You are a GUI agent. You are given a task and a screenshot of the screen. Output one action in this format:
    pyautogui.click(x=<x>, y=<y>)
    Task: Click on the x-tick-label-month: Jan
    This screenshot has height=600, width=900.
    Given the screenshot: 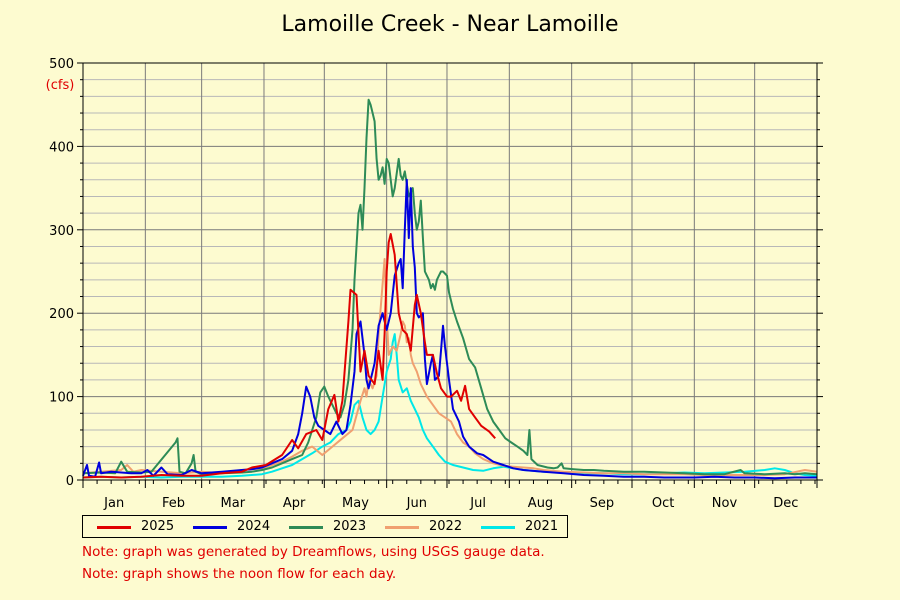 What is the action you would take?
    pyautogui.click(x=113, y=503)
    